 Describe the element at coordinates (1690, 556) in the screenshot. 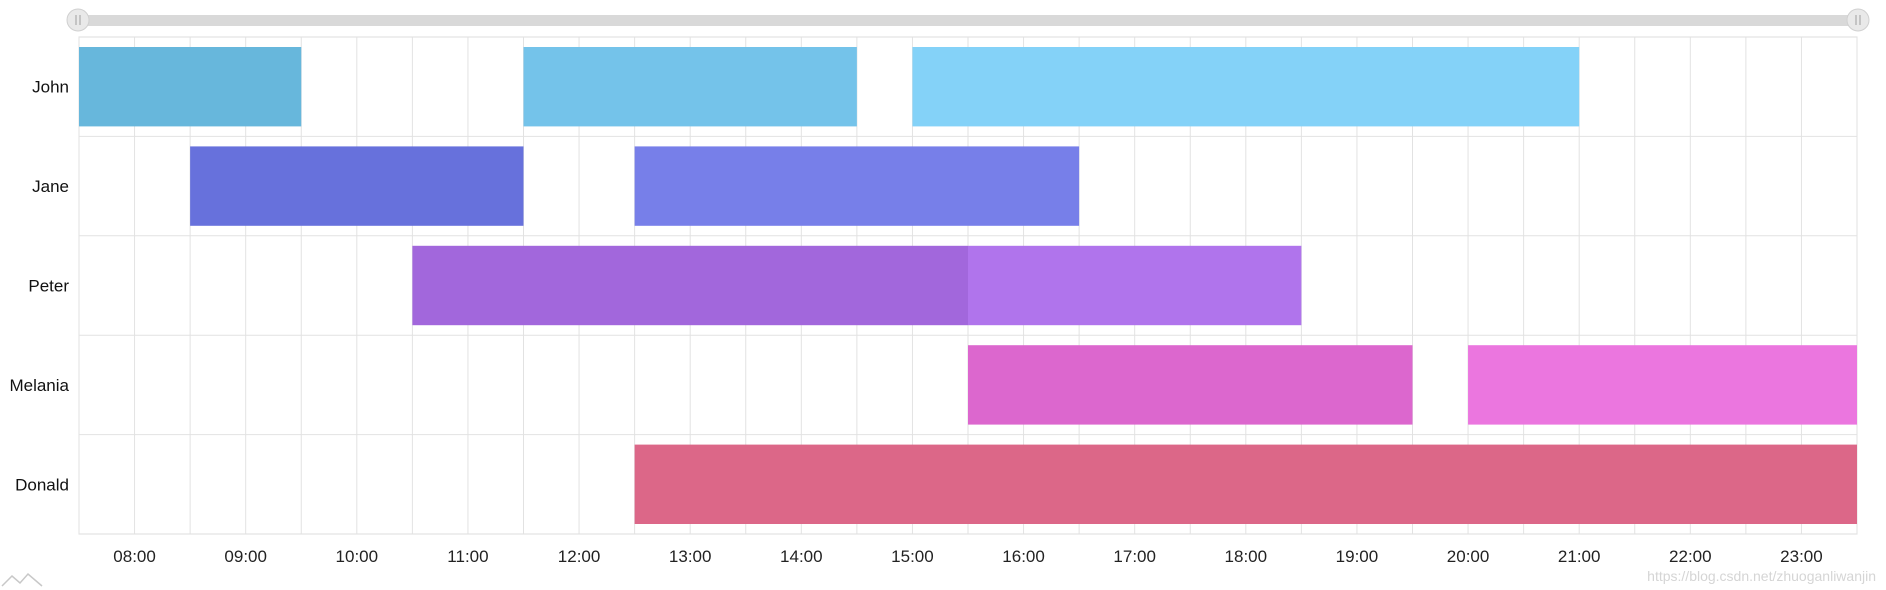

I see `x-tick-label: 22:00` at that location.